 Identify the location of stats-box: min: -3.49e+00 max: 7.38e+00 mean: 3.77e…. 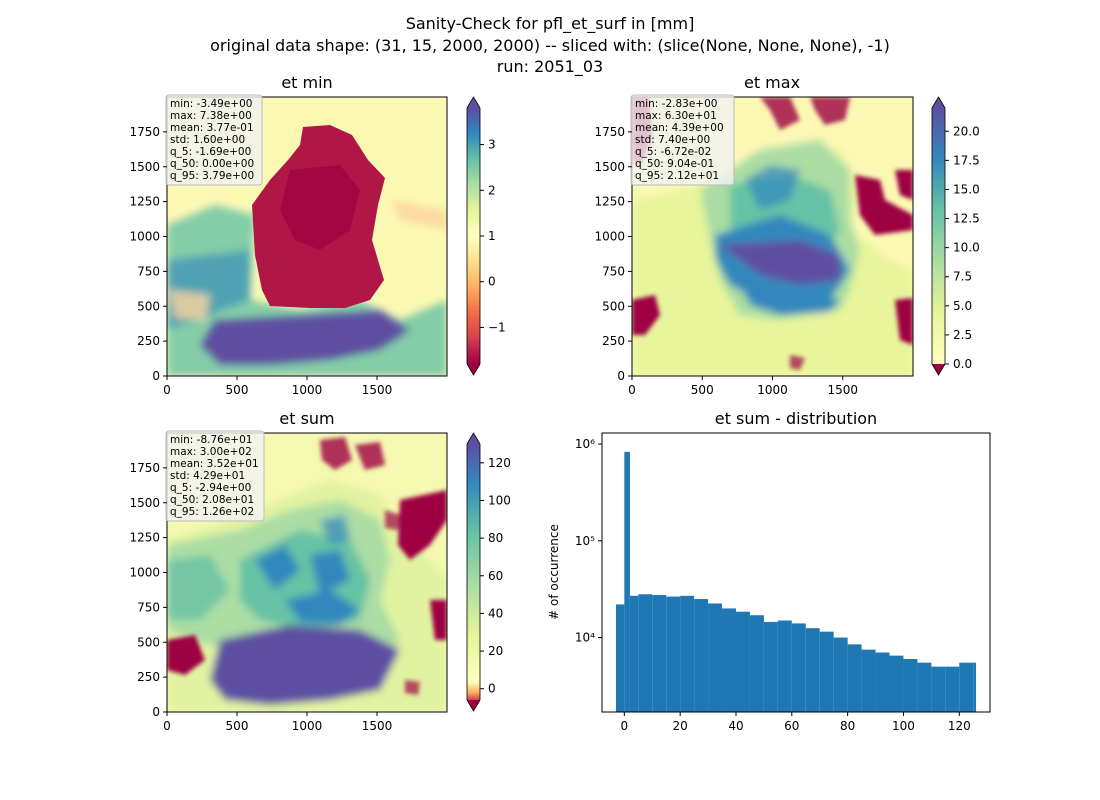
(214, 140).